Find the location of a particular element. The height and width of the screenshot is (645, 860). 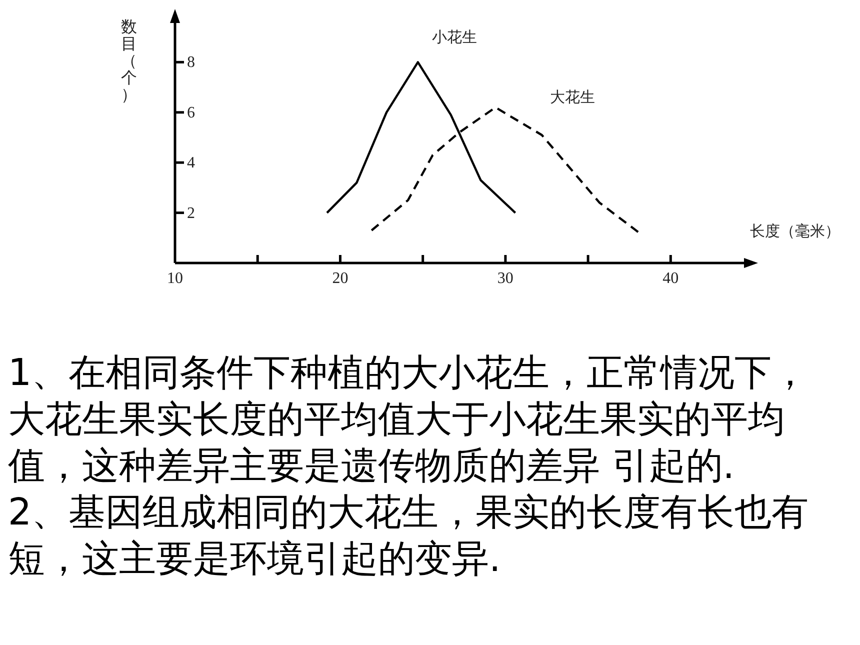

y-axis-title: 数目（个） is located at coordinates (129, 60).